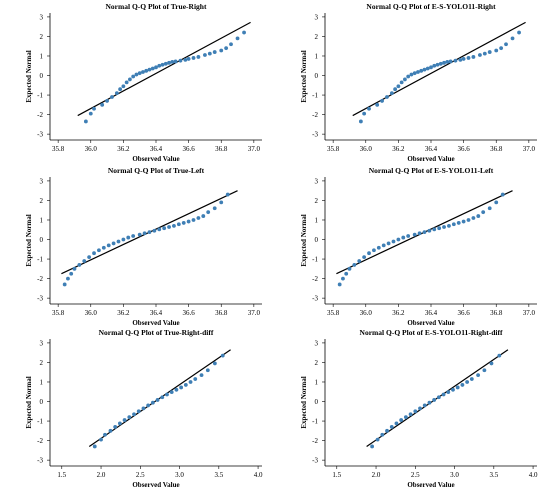 The height and width of the screenshot is (494, 550). What do you see at coordinates (430, 159) in the screenshot?
I see `x-axis-label: Observed Value` at bounding box center [430, 159].